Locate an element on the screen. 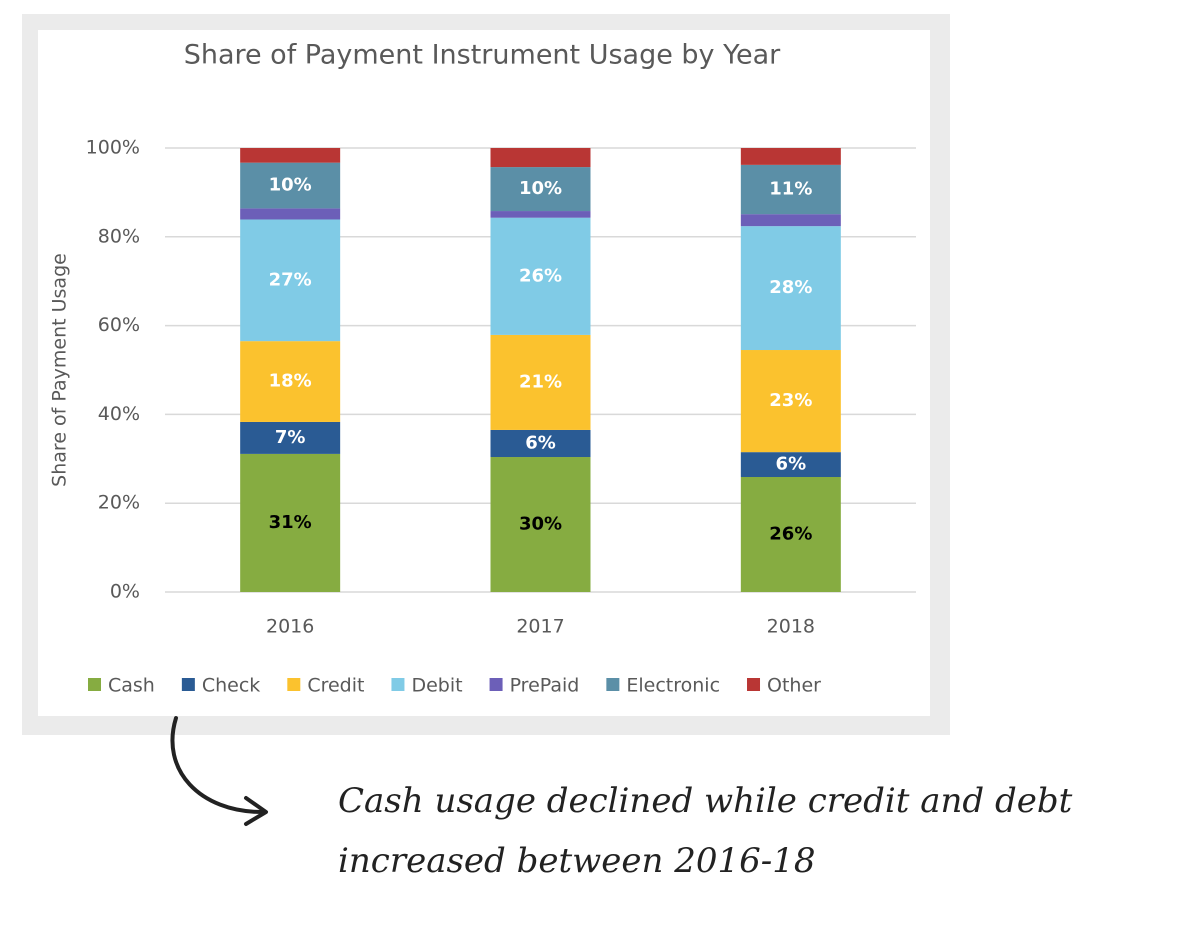 This screenshot has width=1200, height=933. y-tick-label: 60% is located at coordinates (119, 325).